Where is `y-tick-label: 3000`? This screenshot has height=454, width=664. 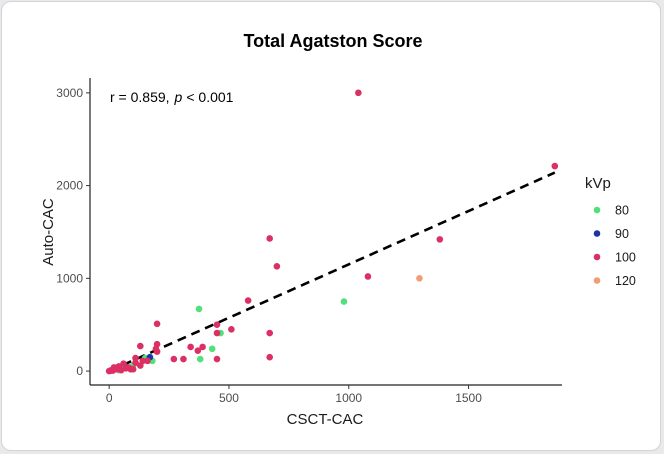
y-tick-label: 3000 is located at coordinates (69, 93).